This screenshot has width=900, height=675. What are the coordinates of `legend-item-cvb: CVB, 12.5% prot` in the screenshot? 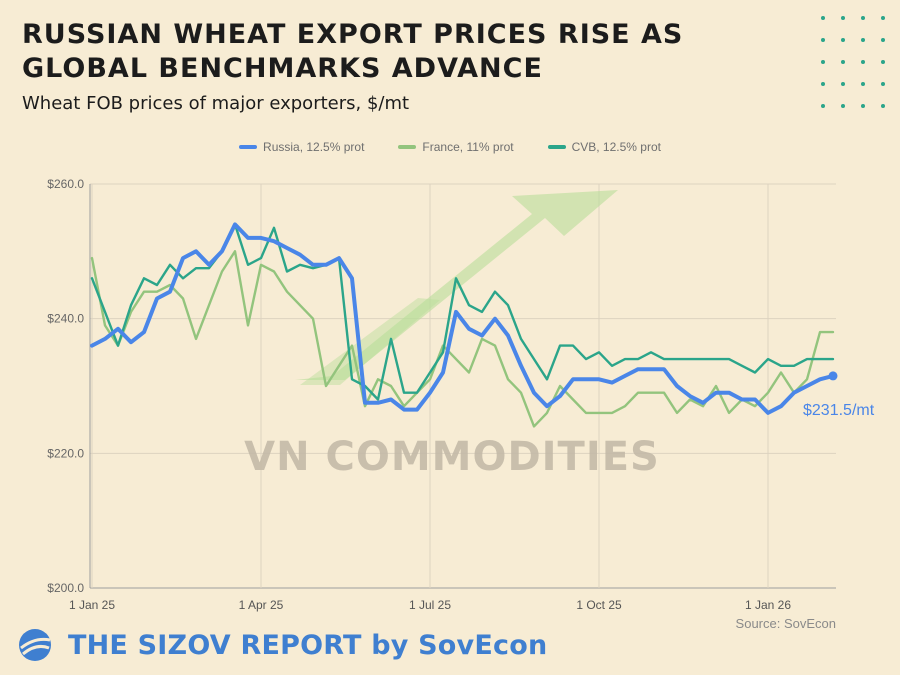 It's located at (604, 147).